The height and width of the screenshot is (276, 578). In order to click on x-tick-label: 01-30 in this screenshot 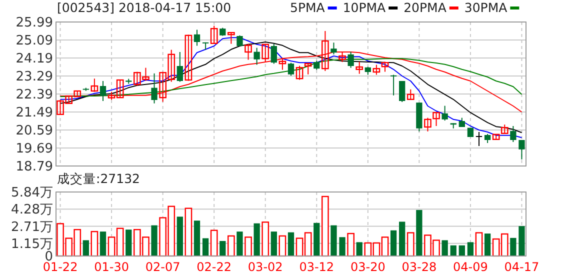, I will do `click(111, 267)`.